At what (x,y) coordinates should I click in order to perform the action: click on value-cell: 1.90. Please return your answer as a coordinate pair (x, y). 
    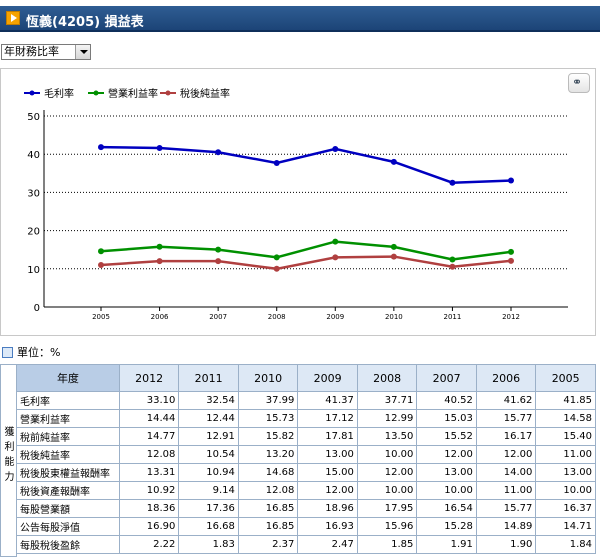
    Looking at the image, I should click on (506, 544).